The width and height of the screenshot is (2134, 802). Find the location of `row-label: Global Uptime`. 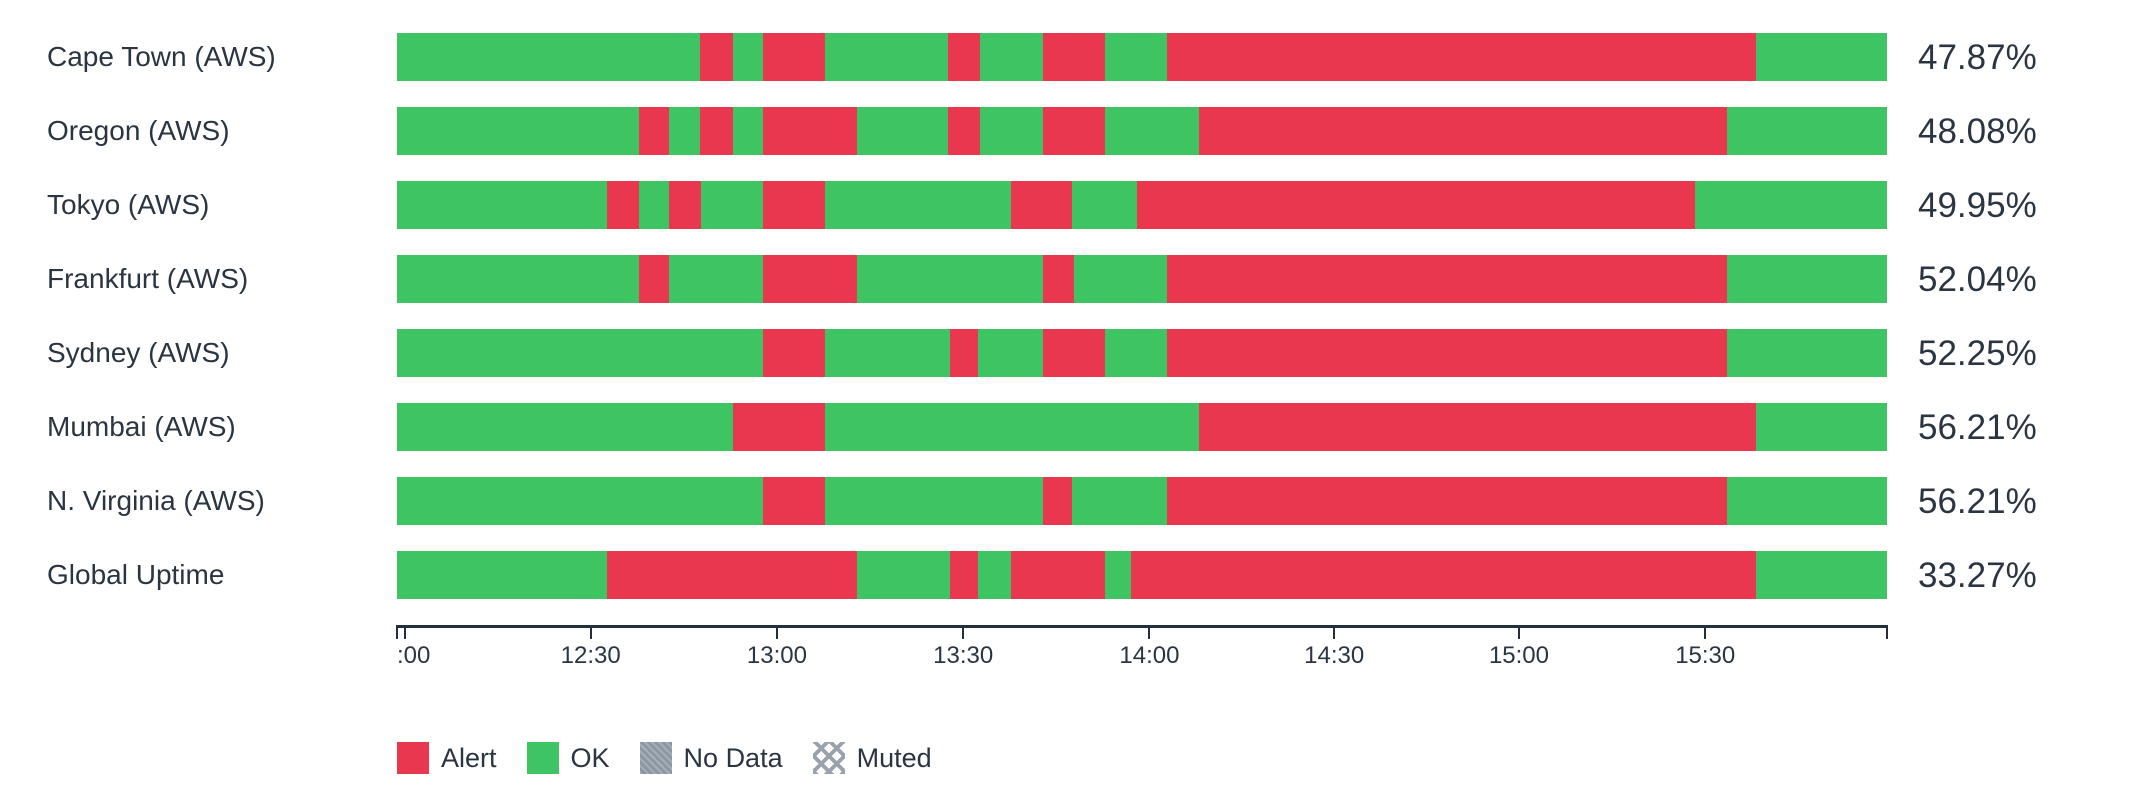

row-label: Global Uptime is located at coordinates (136, 574).